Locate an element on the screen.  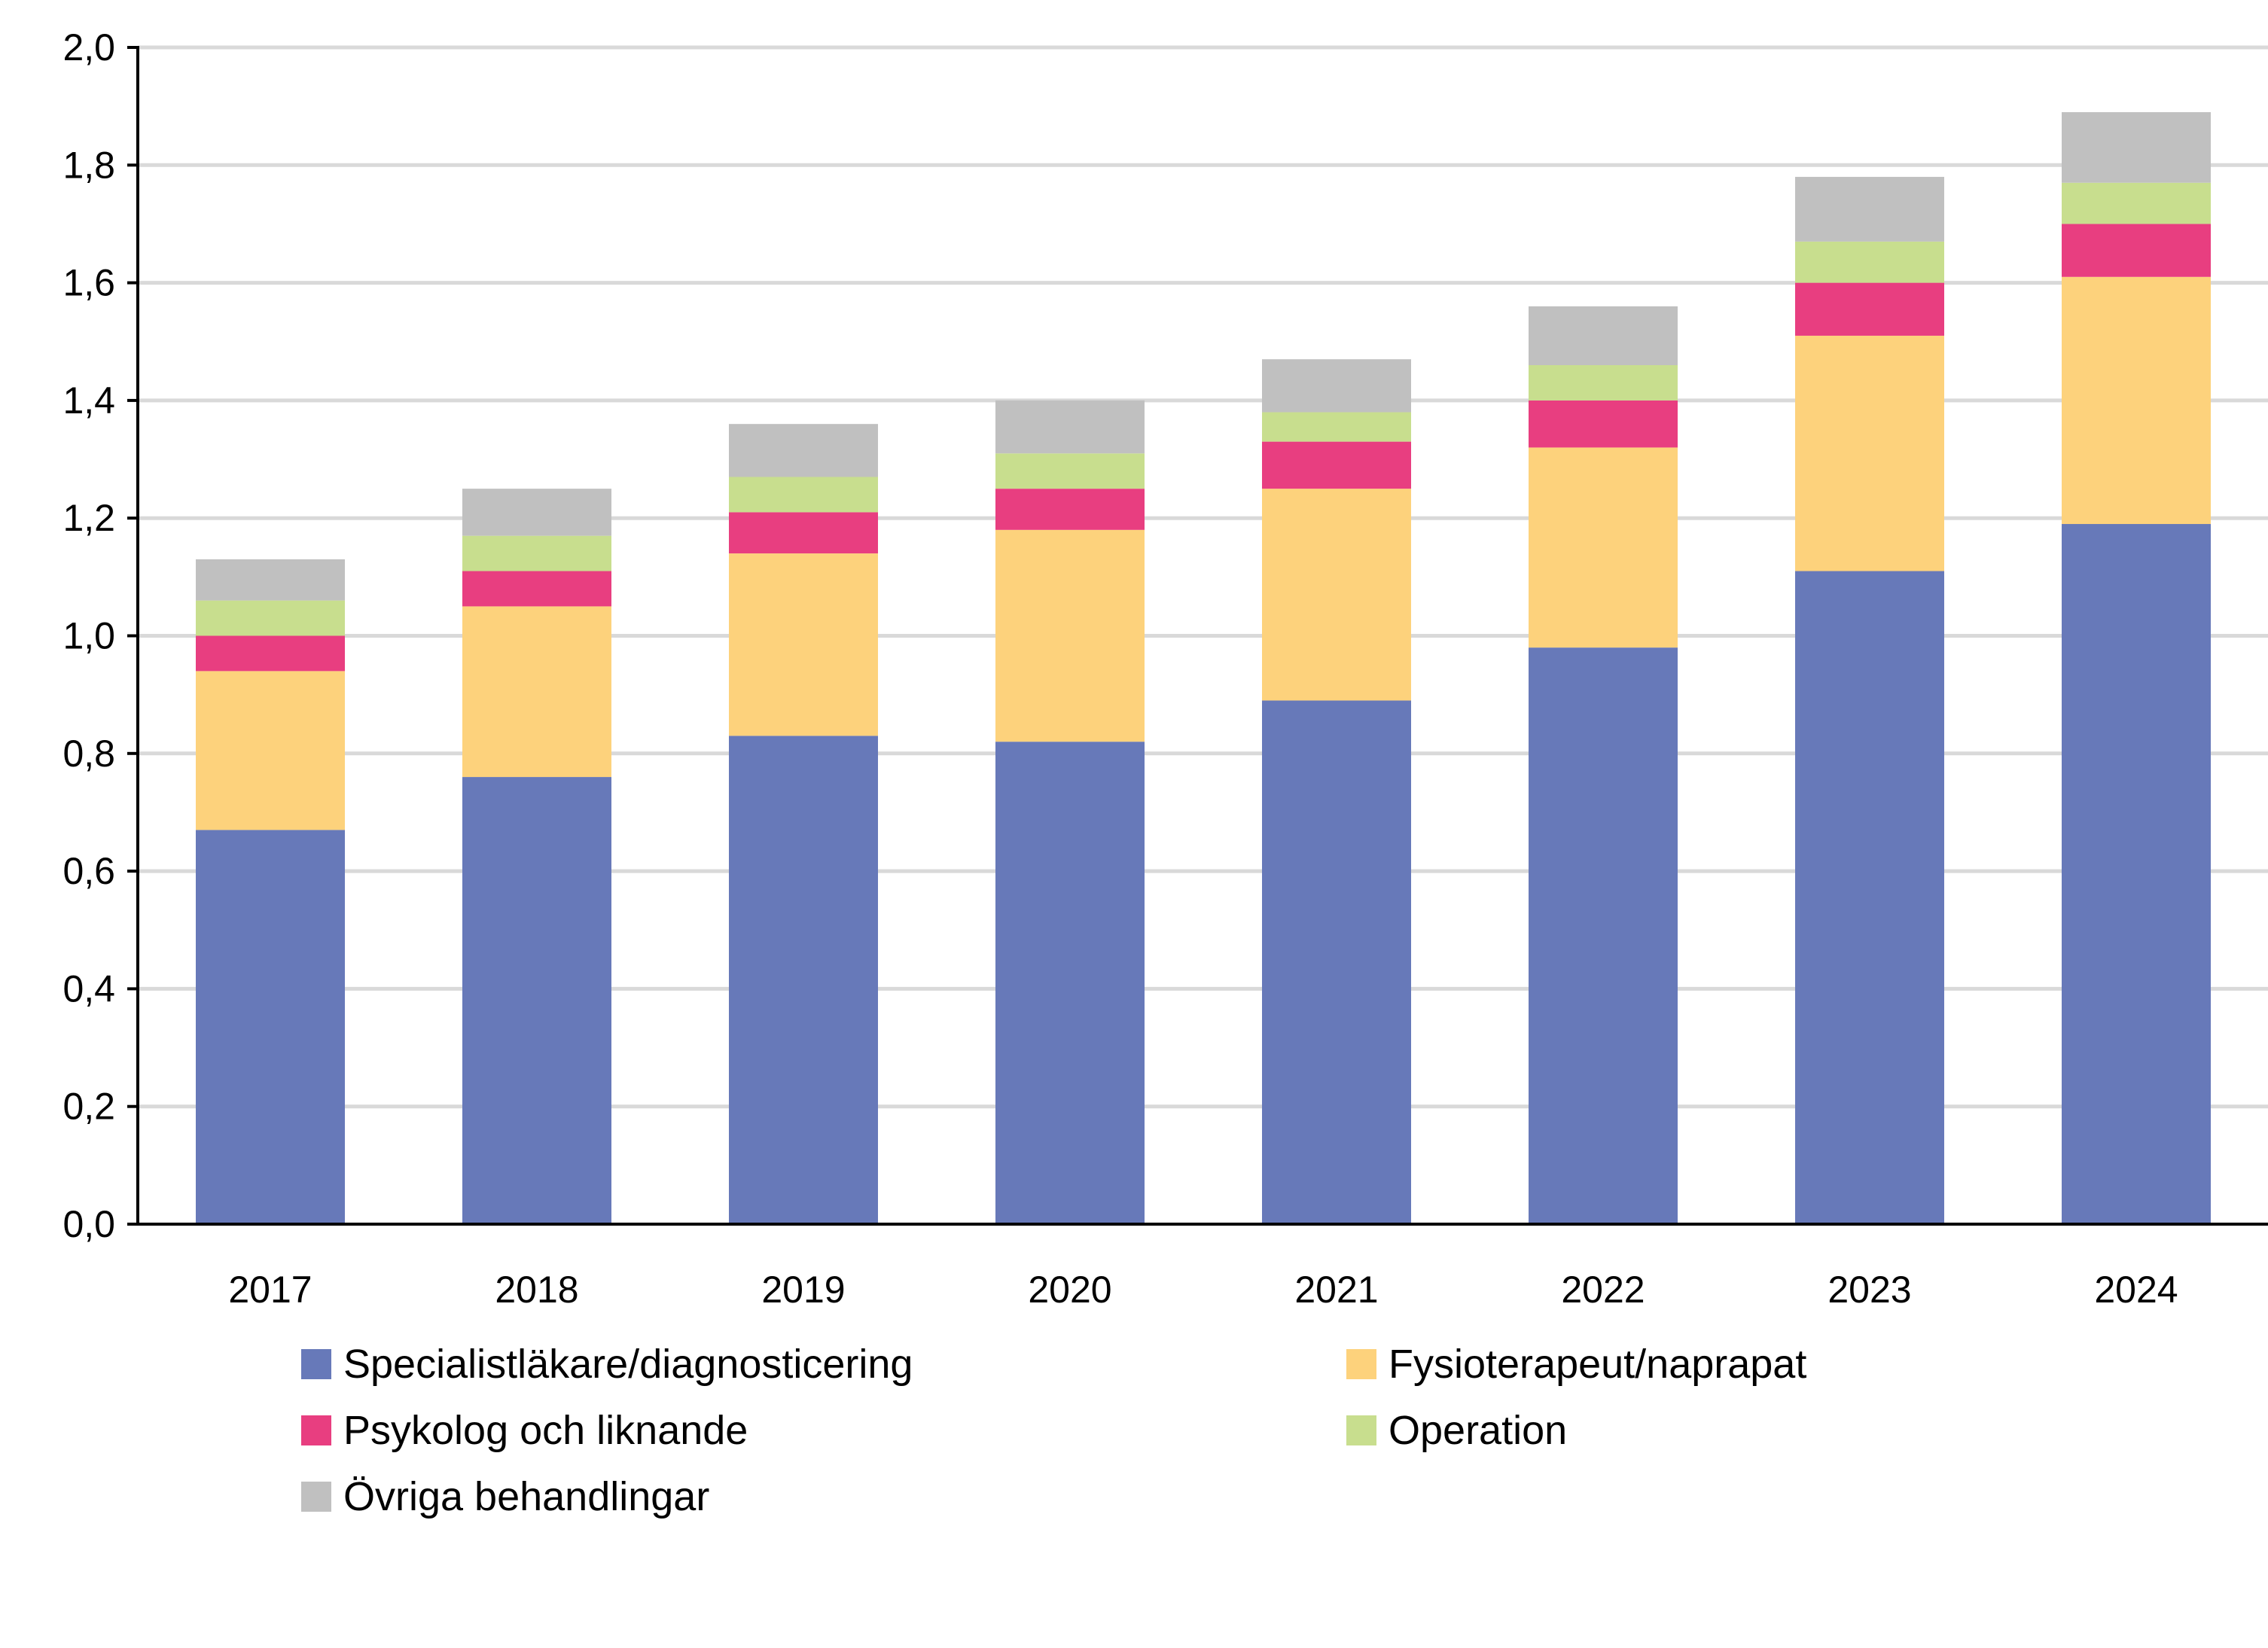
y-tick-label: 1,2 is located at coordinates (88, 518).